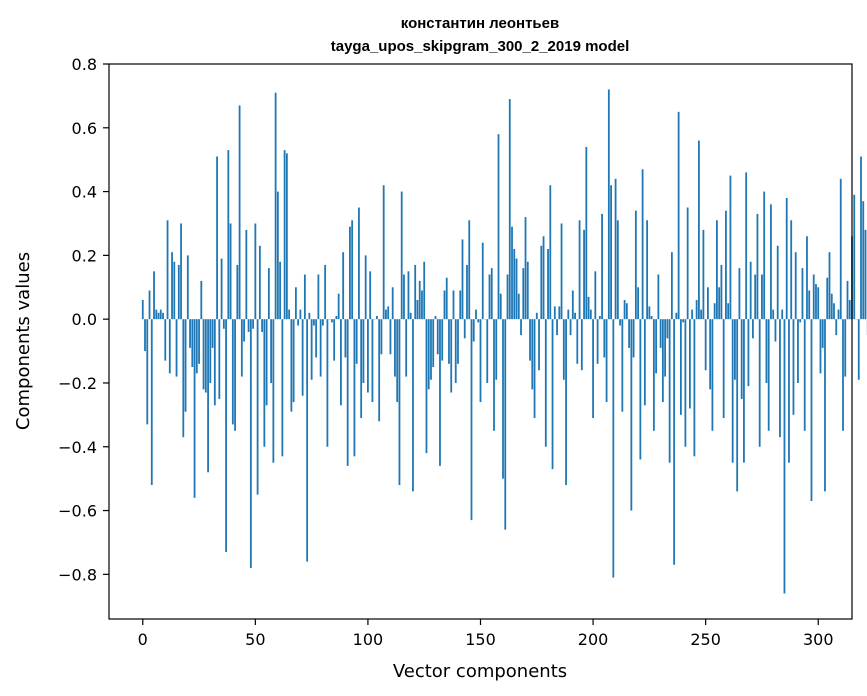  I want to click on x-tick-label: 250, so click(705, 639).